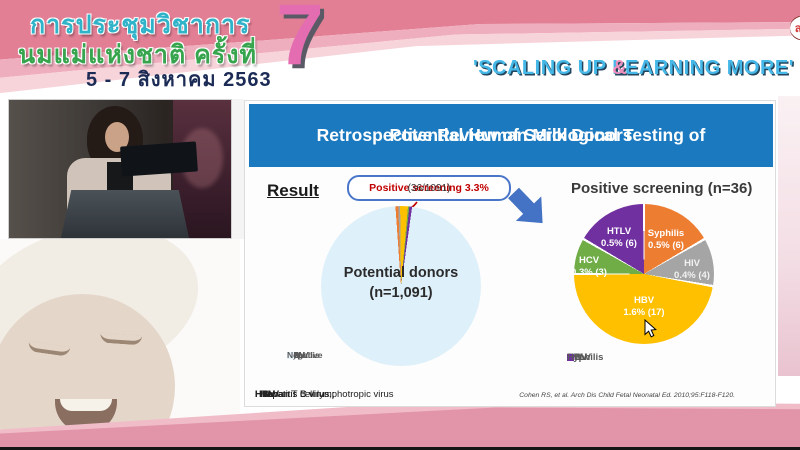 The width and height of the screenshot is (800, 450). What do you see at coordinates (125, 214) in the screenshot?
I see `podium` at bounding box center [125, 214].